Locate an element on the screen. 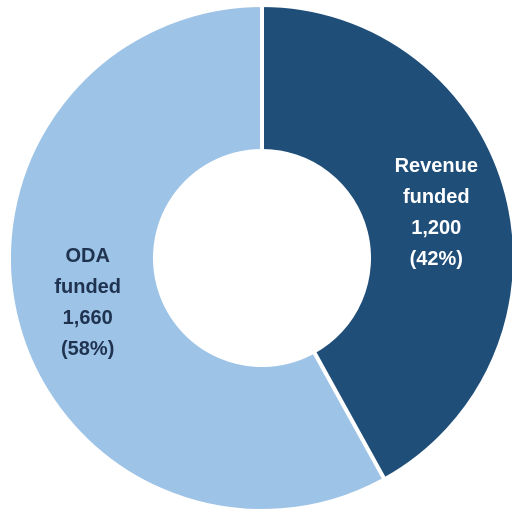  percent-label: (42%) is located at coordinates (436, 259).